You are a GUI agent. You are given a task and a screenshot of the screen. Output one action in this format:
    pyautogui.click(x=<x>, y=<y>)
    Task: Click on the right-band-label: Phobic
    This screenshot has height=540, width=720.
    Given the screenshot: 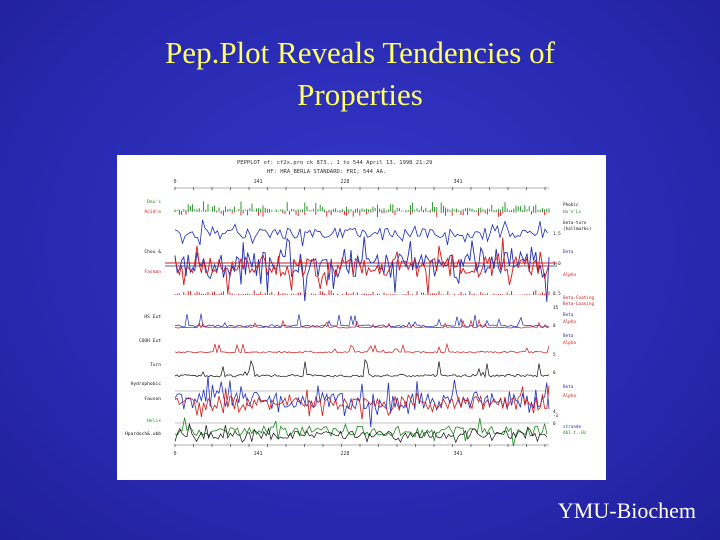 What is the action you would take?
    pyautogui.click(x=571, y=205)
    